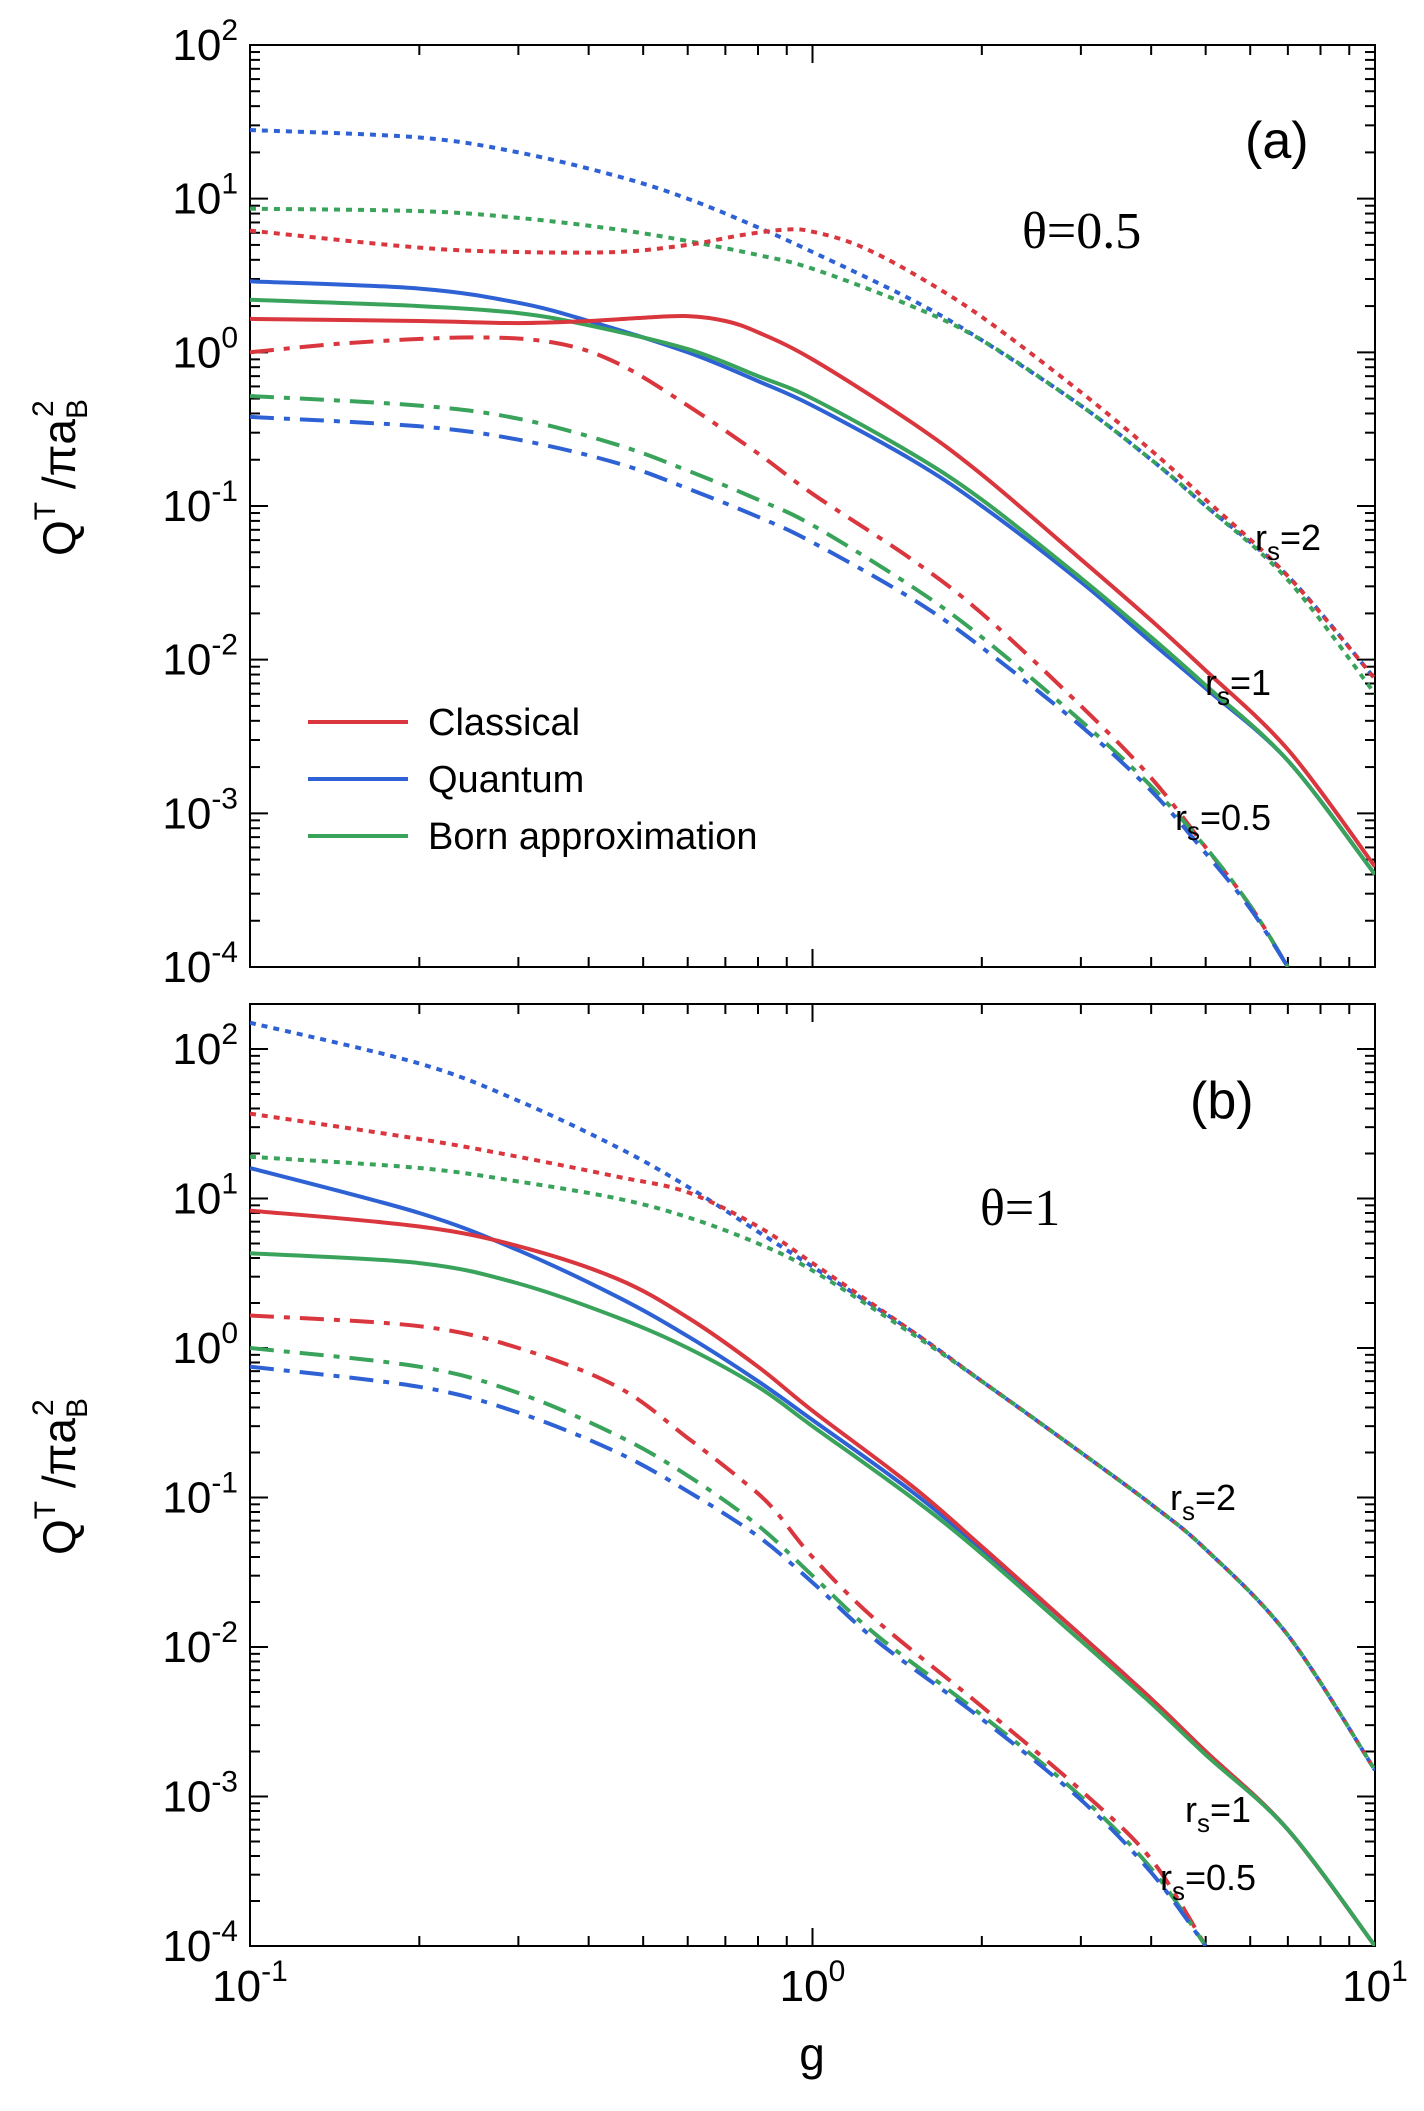 The height and width of the screenshot is (2111, 1424). I want to click on panel-b-y-axis-label: QT /πaB2, so click(60, 1476).